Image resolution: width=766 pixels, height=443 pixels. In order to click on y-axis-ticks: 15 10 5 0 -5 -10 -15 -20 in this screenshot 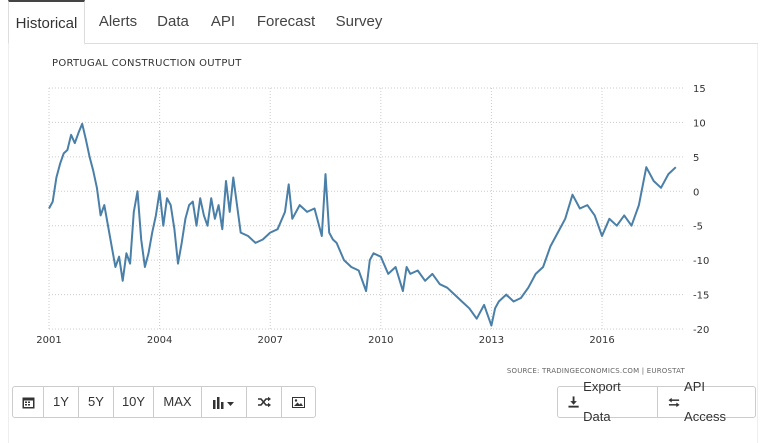, I will do `click(701, 210)`.